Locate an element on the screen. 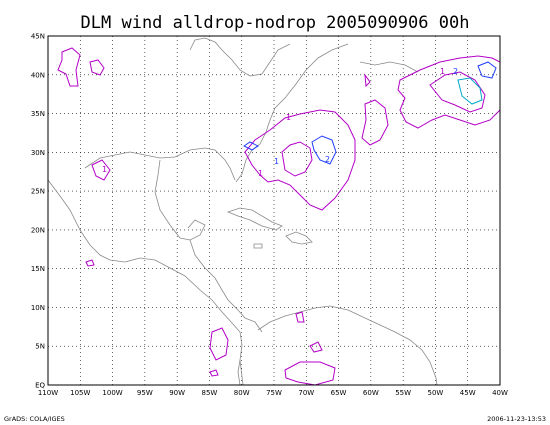  longitude-label: 75W is located at coordinates (274, 393).